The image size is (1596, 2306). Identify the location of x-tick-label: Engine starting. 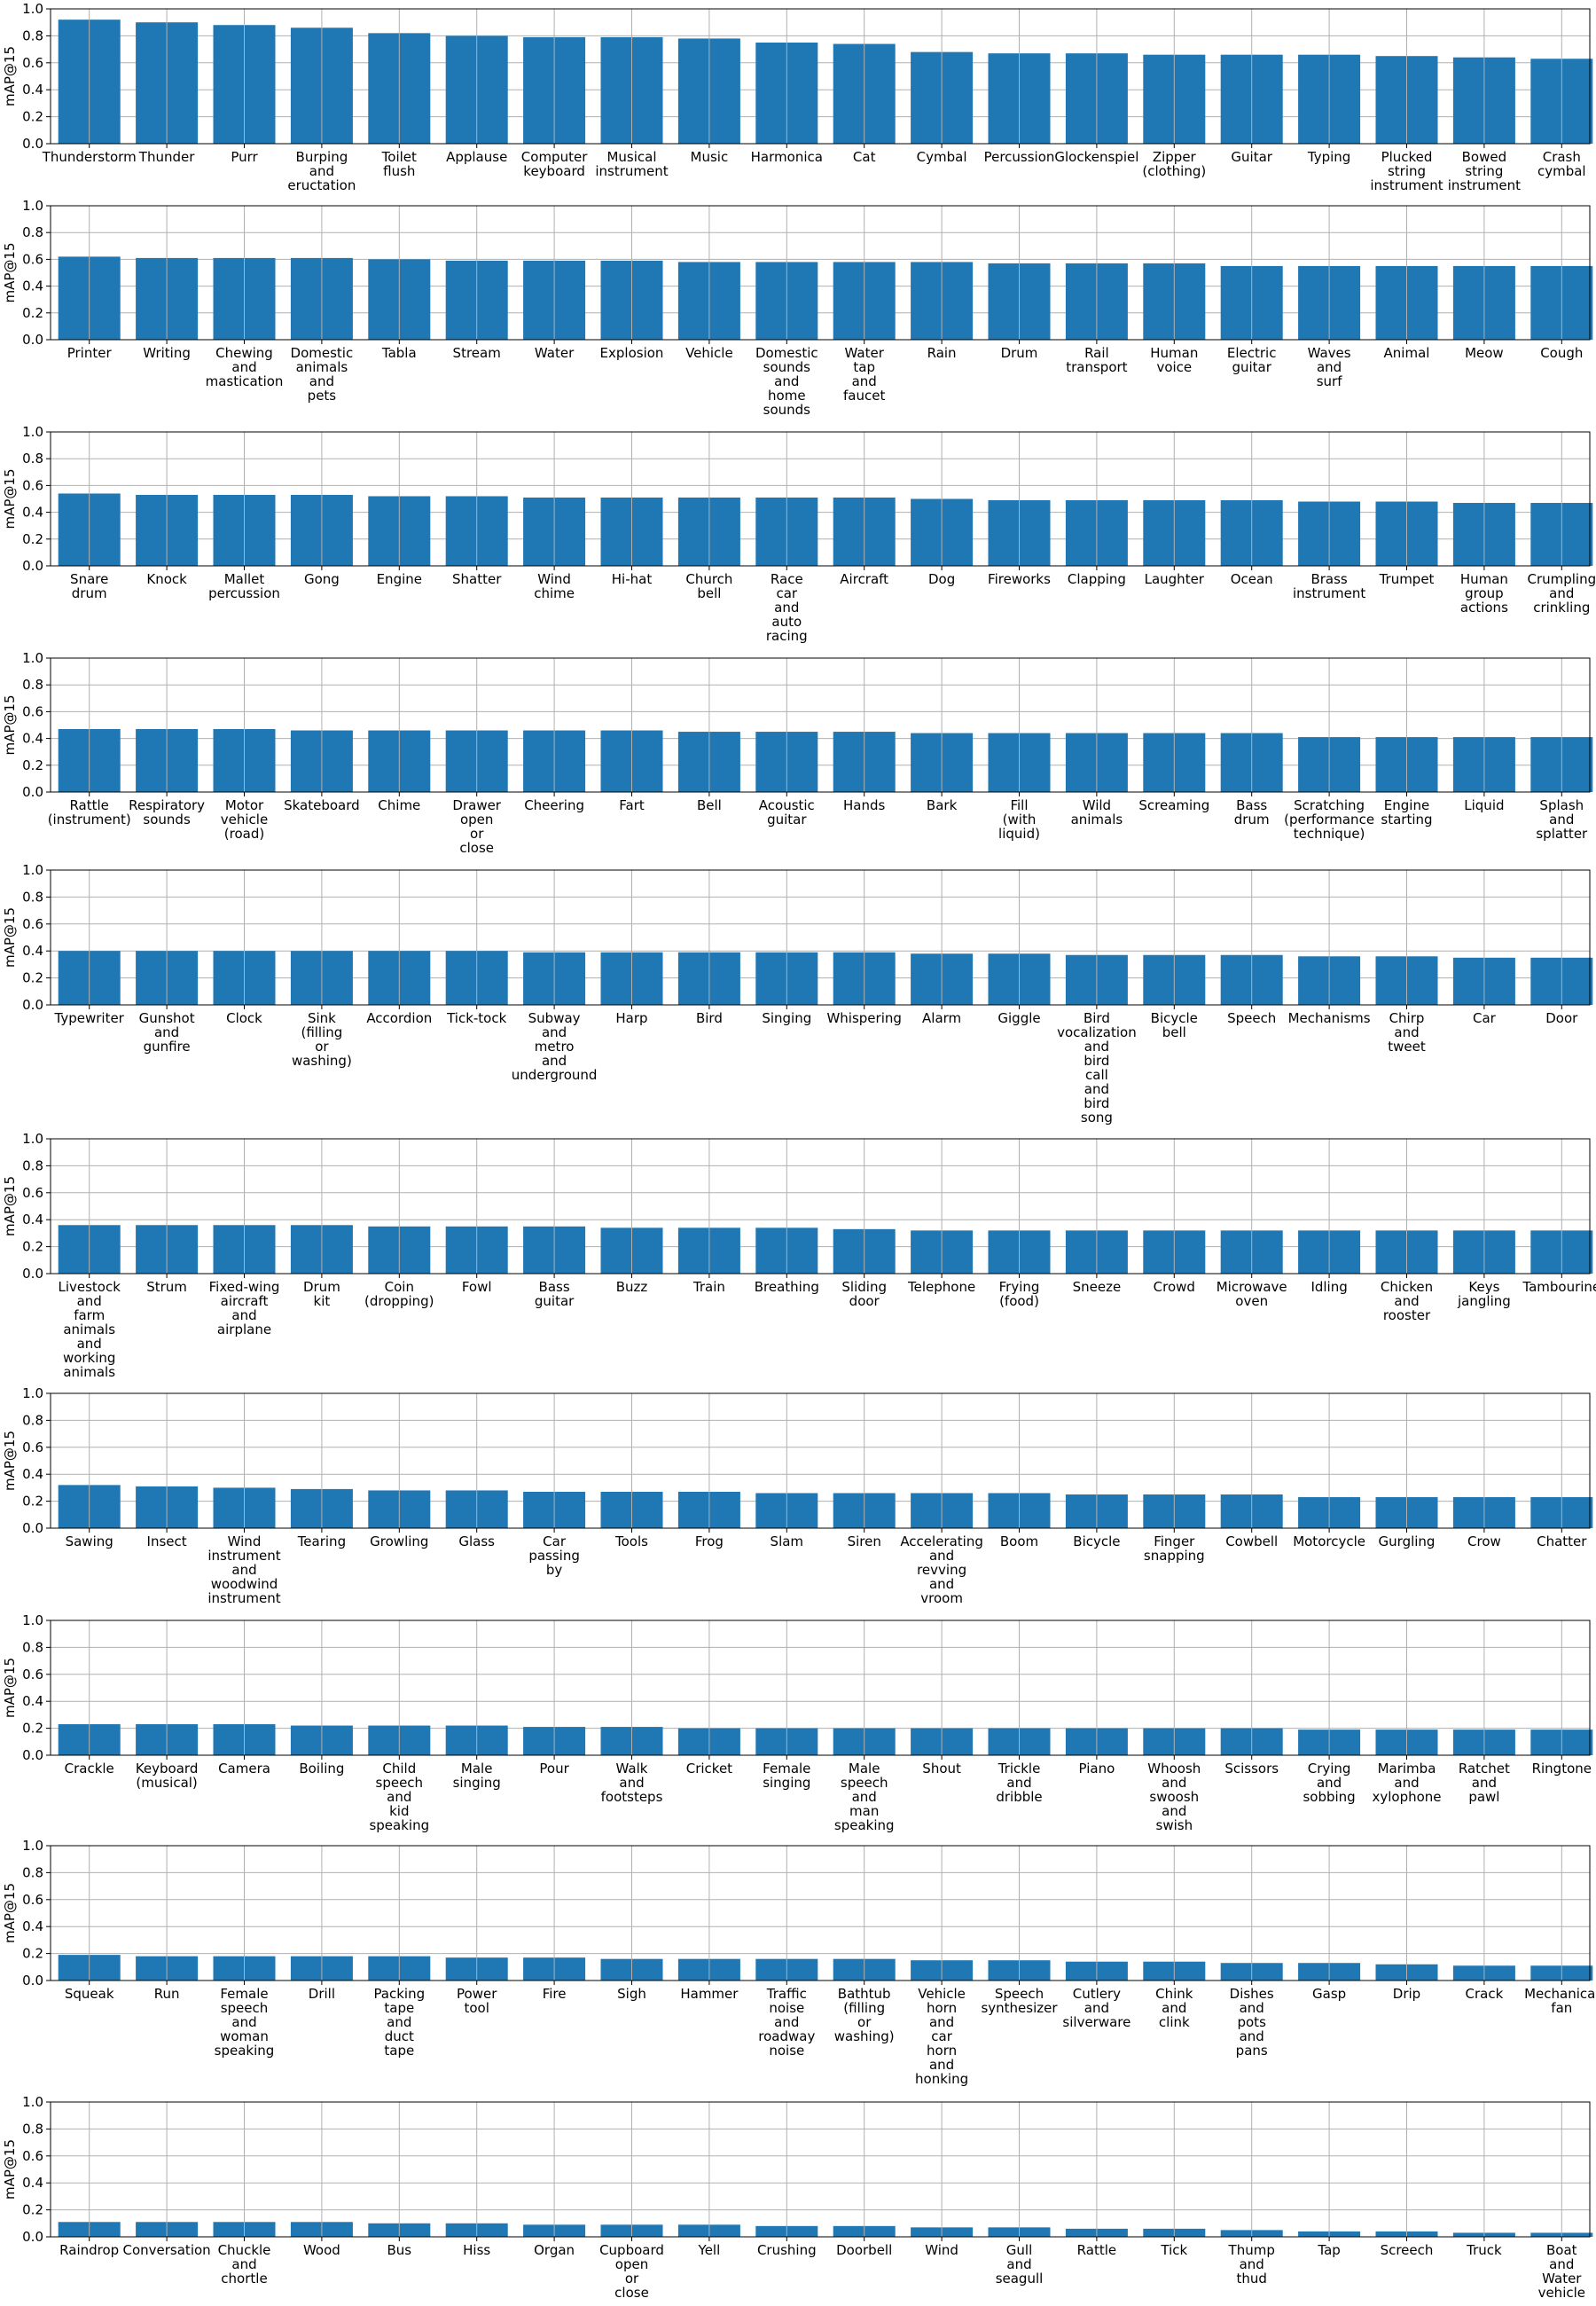
(1407, 812).